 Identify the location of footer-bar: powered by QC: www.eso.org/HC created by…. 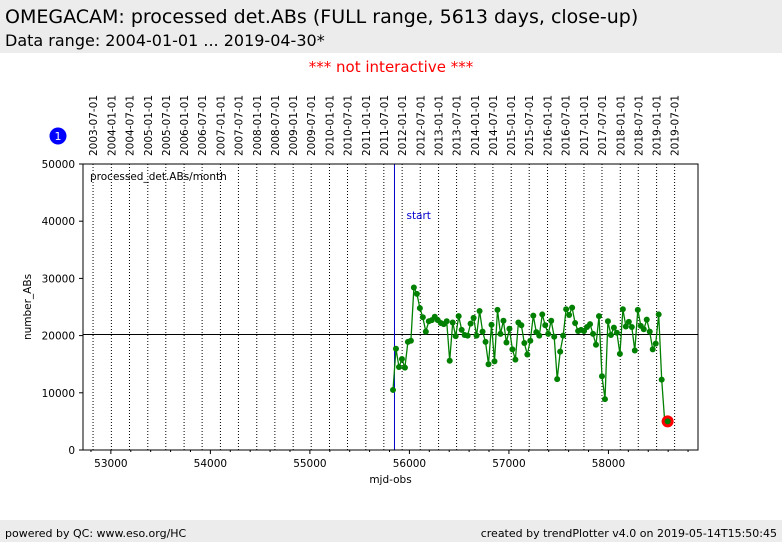
(391, 531).